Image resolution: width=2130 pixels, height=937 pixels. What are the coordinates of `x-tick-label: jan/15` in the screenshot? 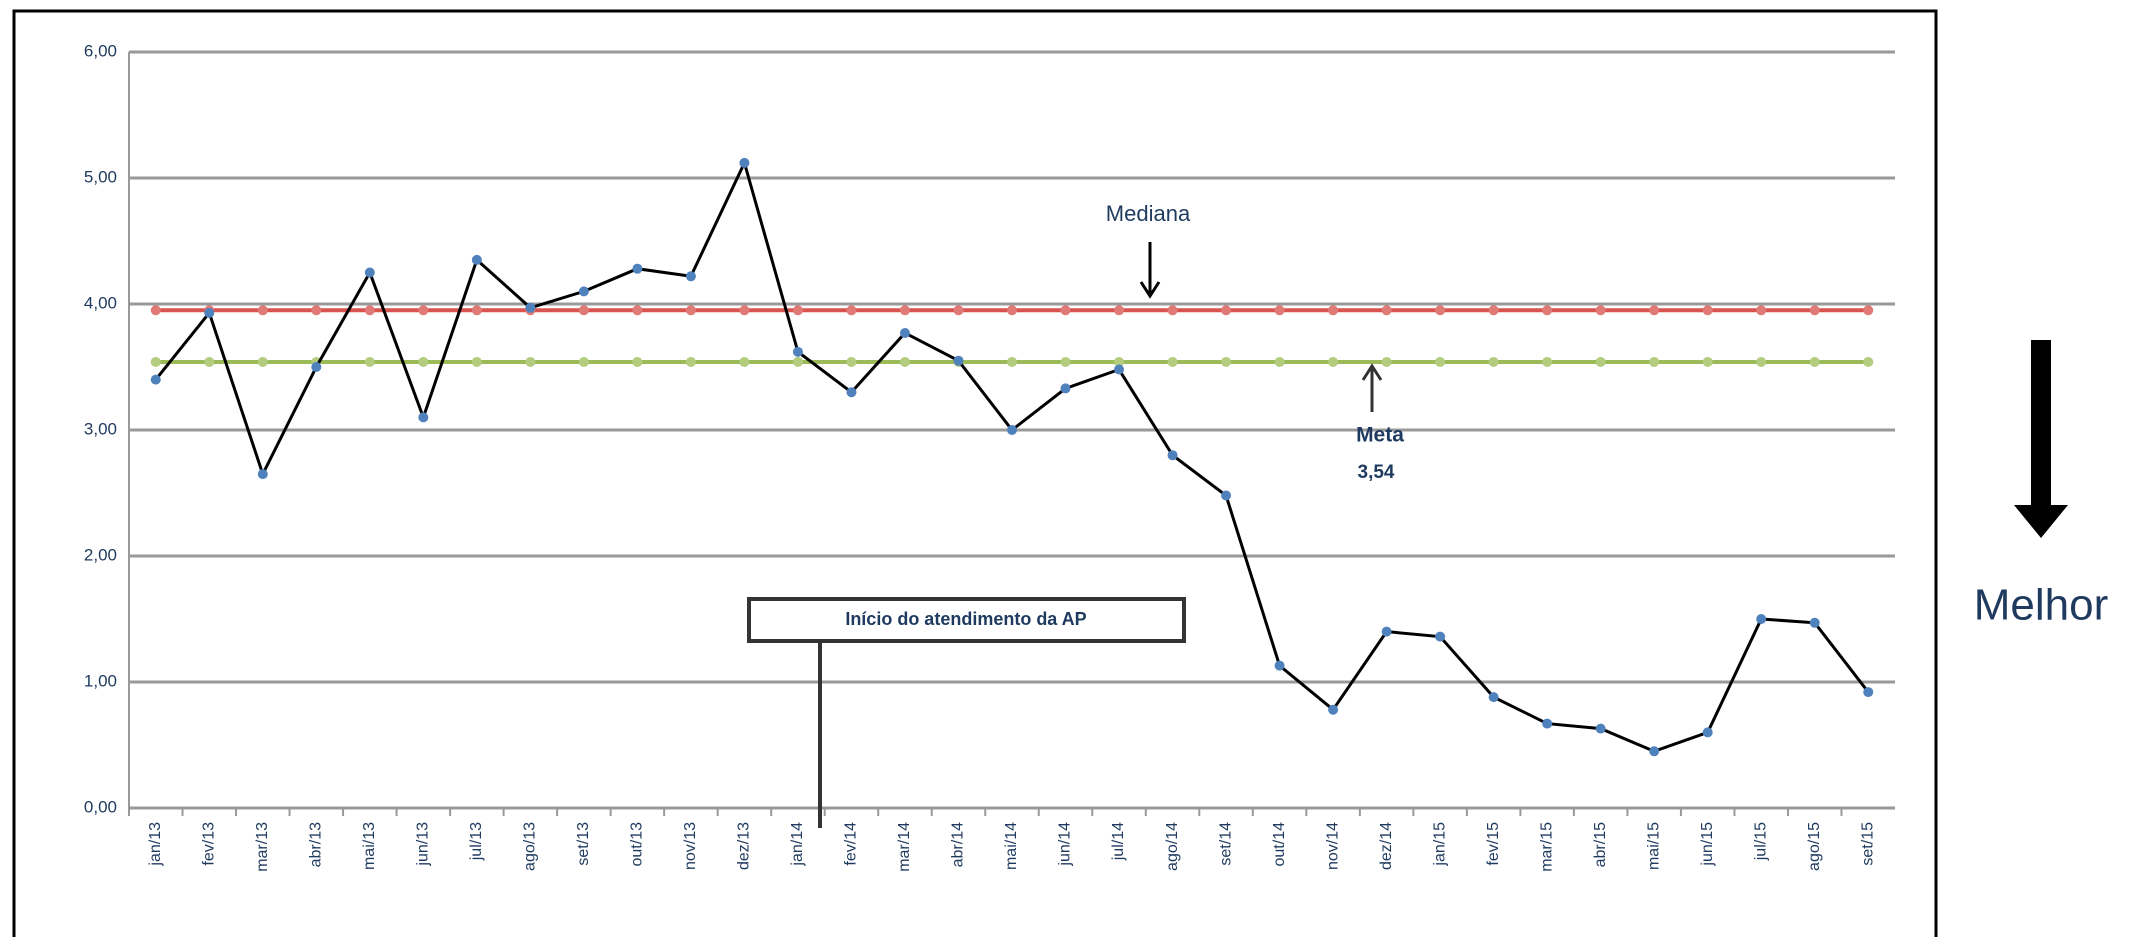 It's located at (1439, 844).